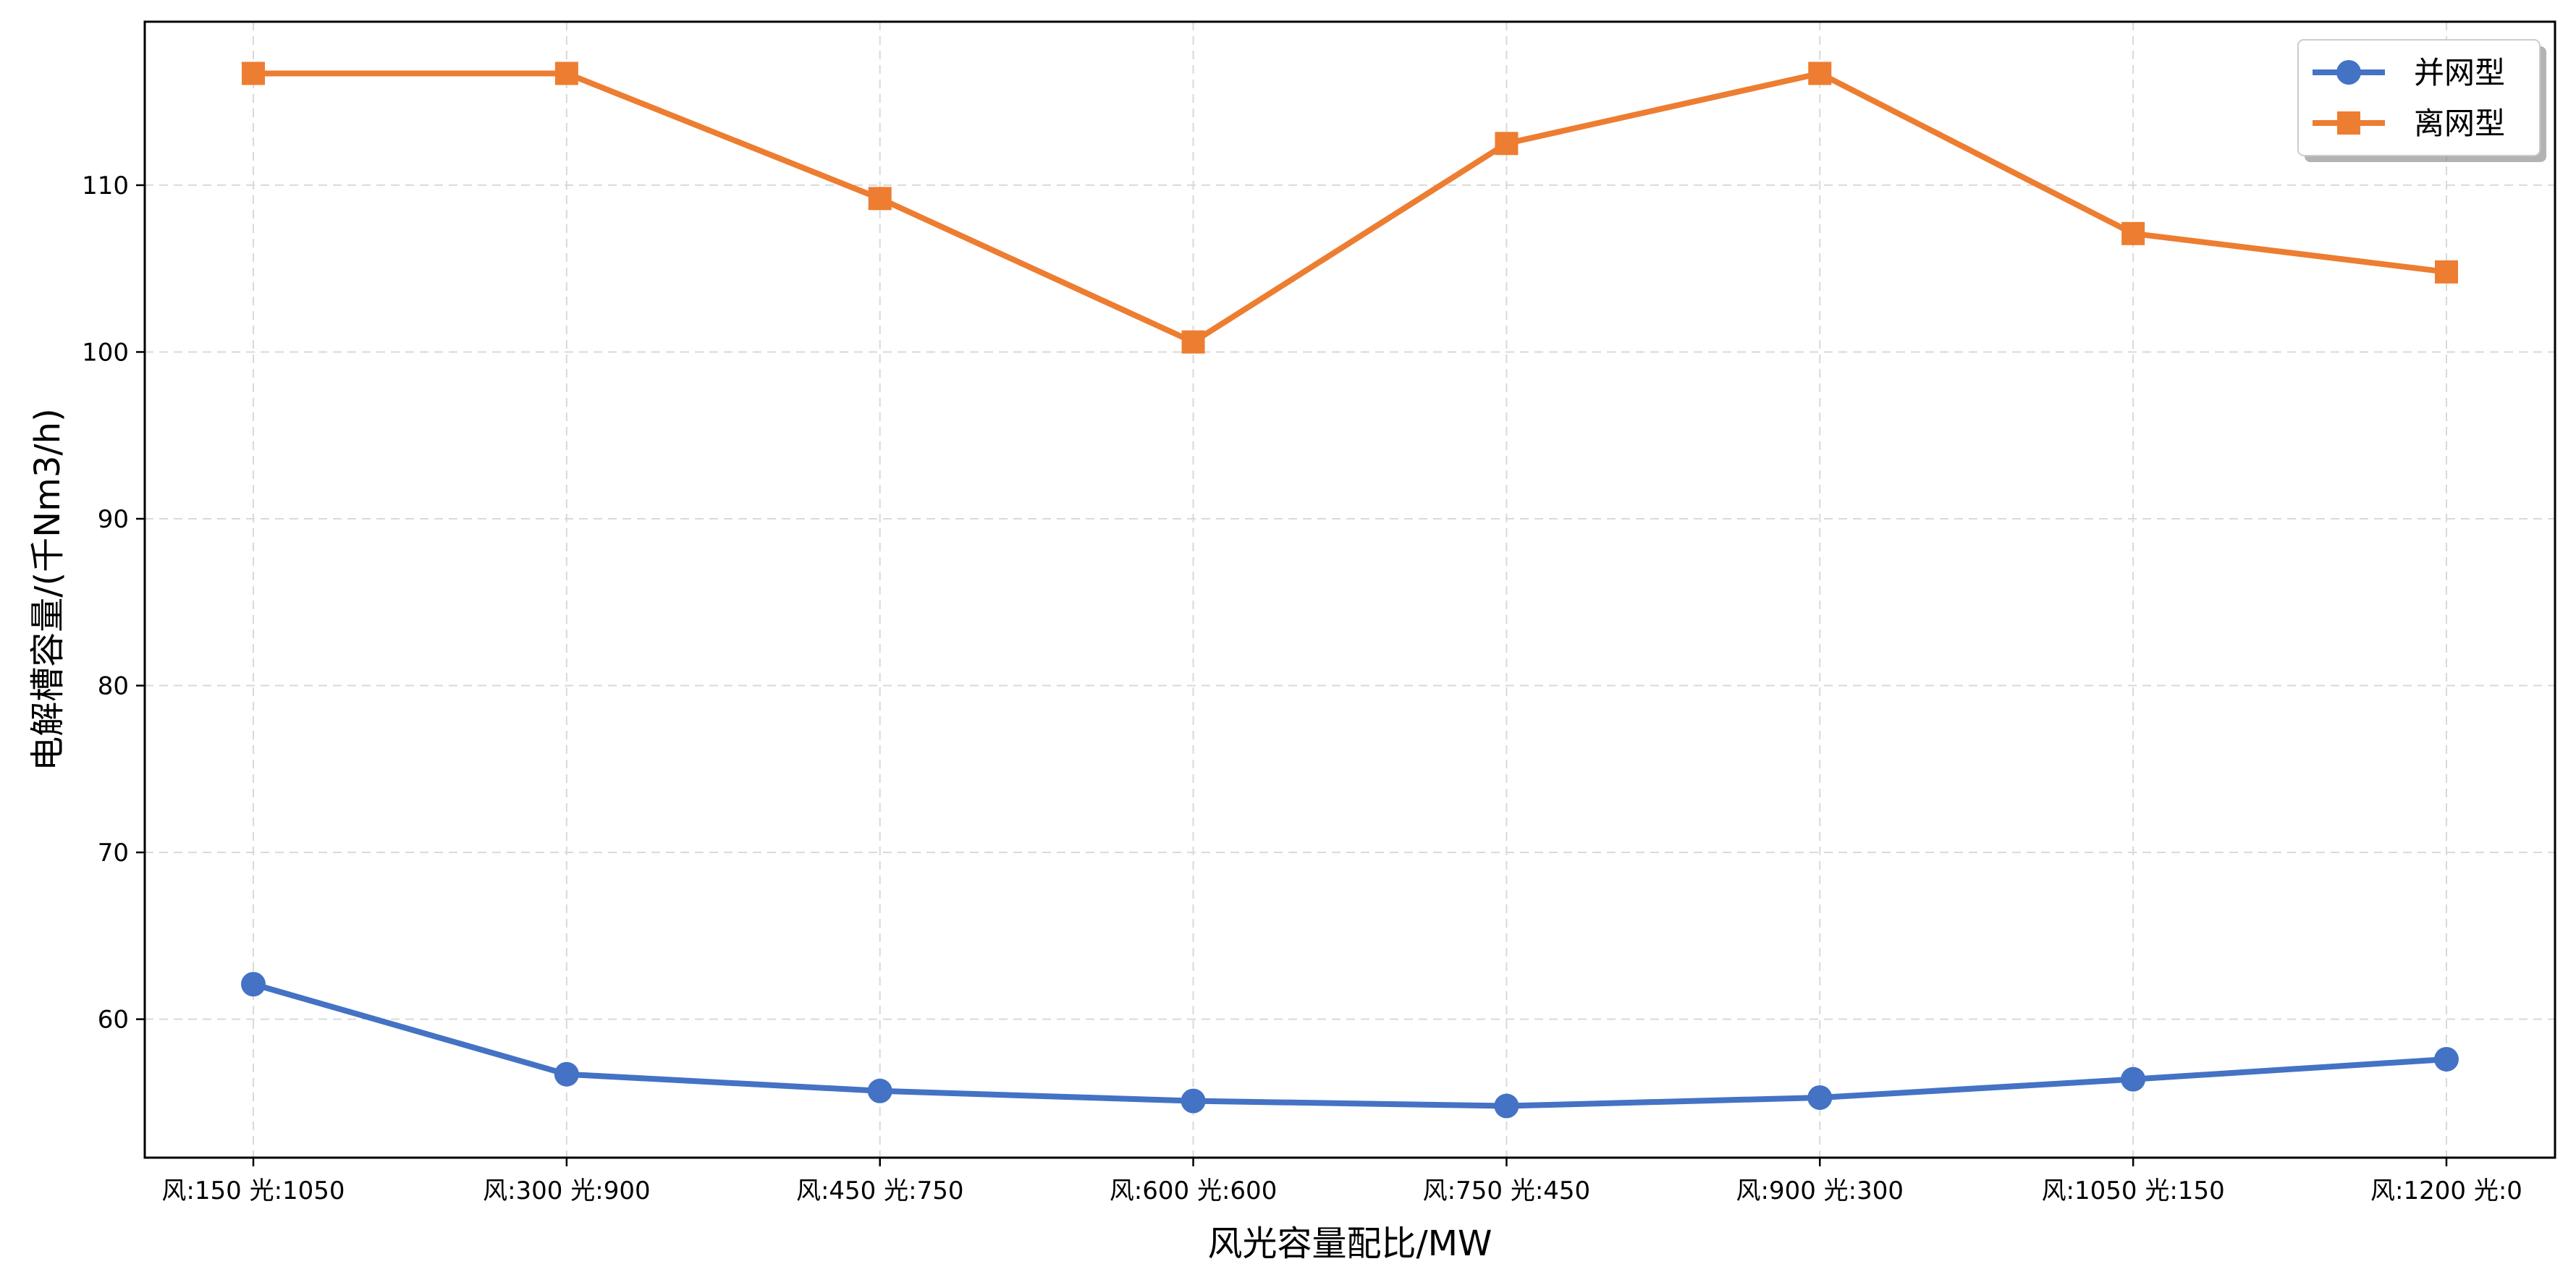 Image resolution: width=2576 pixels, height=1285 pixels. I want to click on legend-label: 离网型, so click(2459, 123).